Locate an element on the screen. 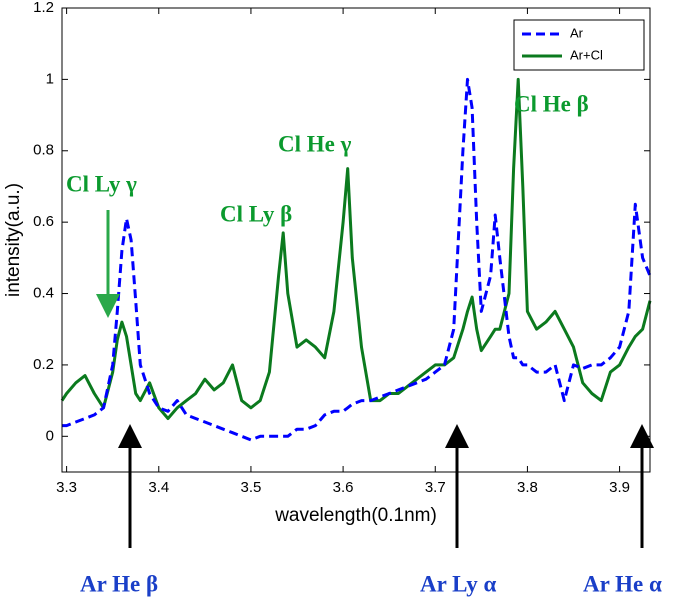  x-axis-label: wavelength(0.1nm) is located at coordinates (355, 515).